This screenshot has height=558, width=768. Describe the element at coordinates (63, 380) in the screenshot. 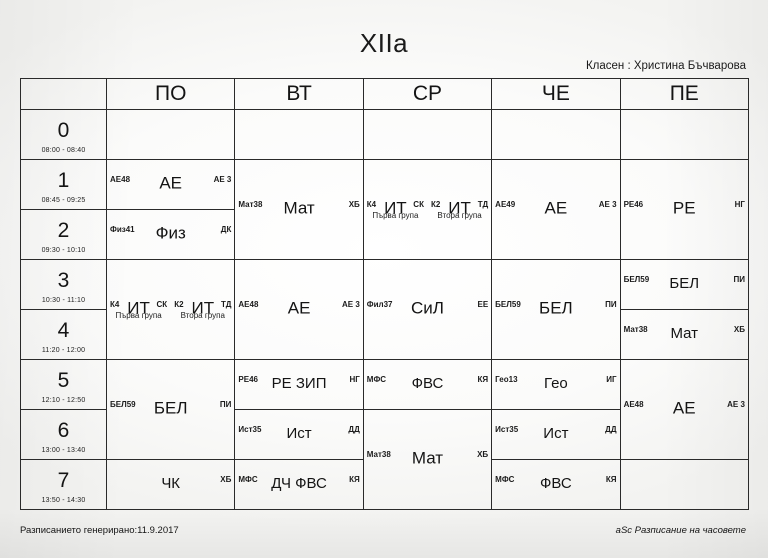

I see `period-number: 5` at that location.